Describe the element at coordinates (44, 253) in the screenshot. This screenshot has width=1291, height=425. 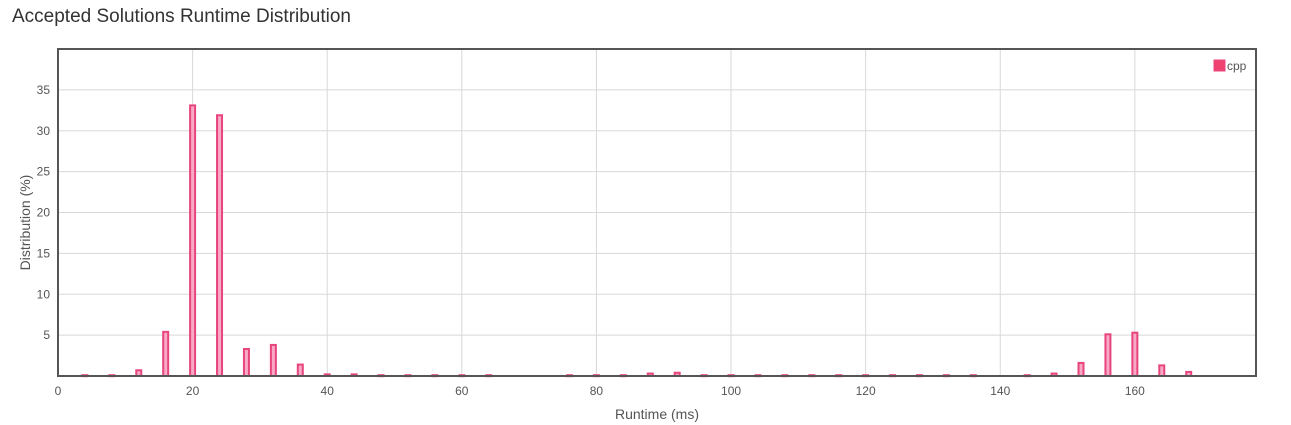
I see `y-tick-label: 15` at that location.